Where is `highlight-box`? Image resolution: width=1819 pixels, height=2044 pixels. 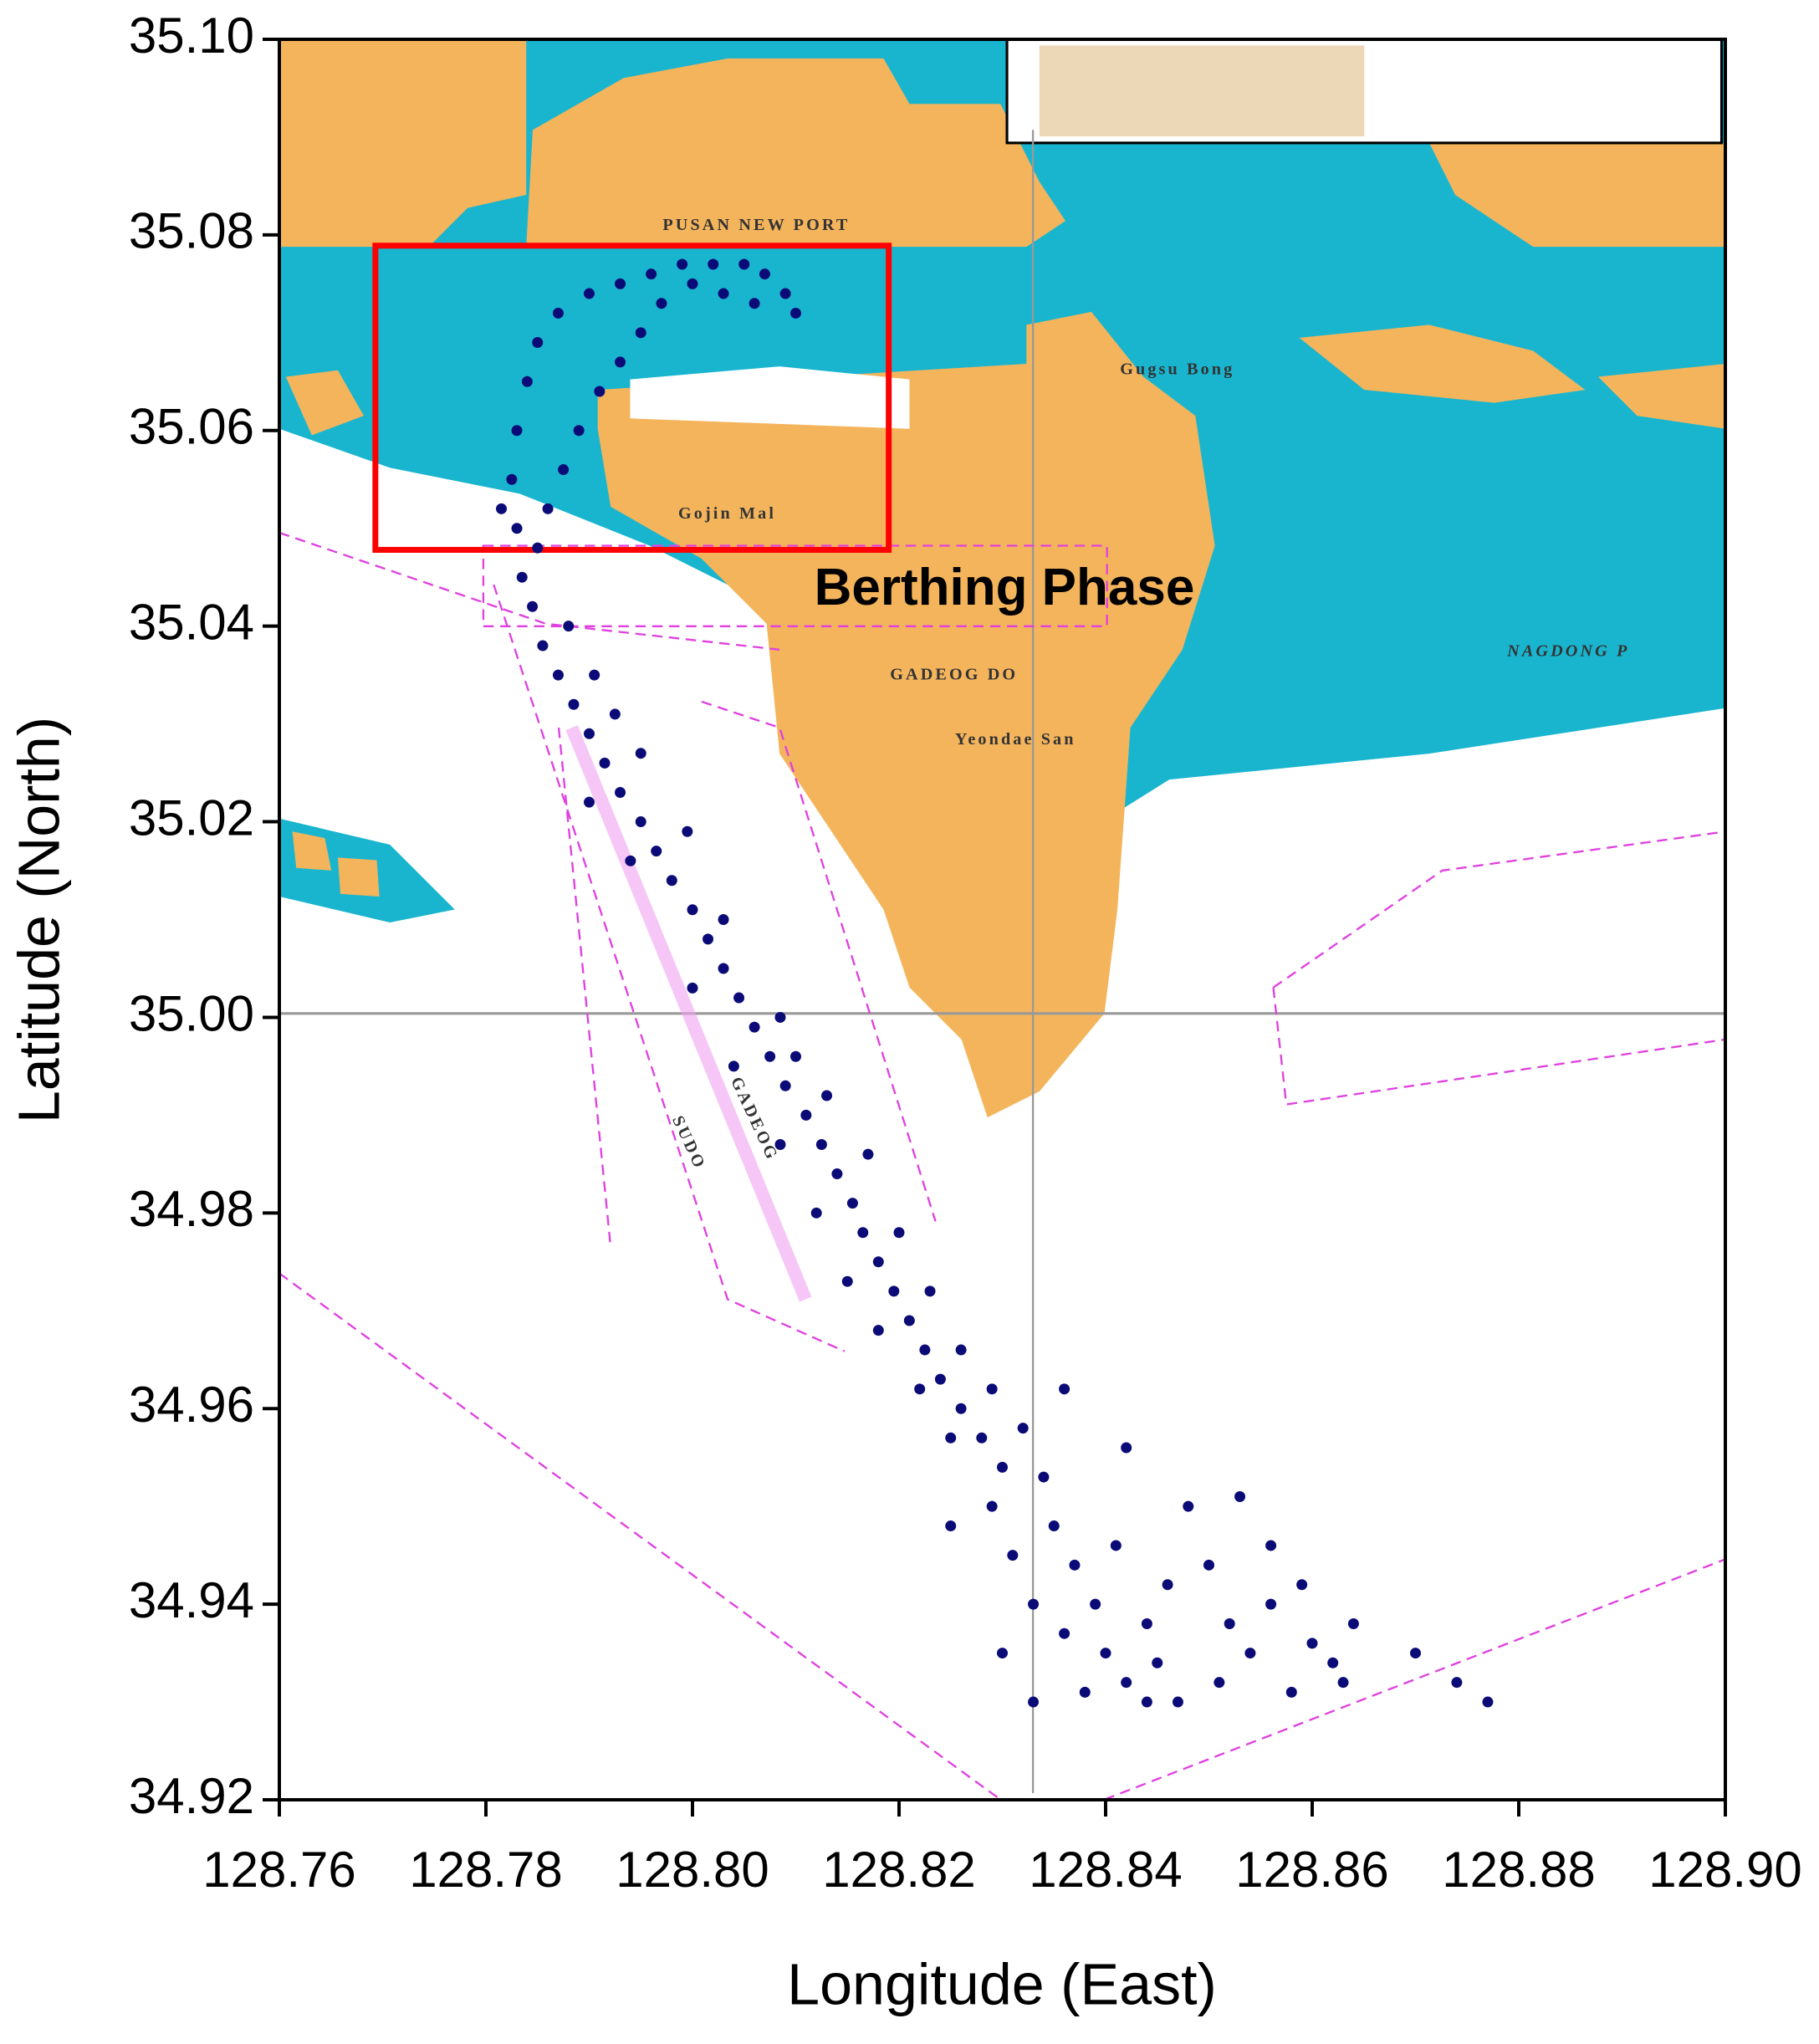 highlight-box is located at coordinates (632, 398).